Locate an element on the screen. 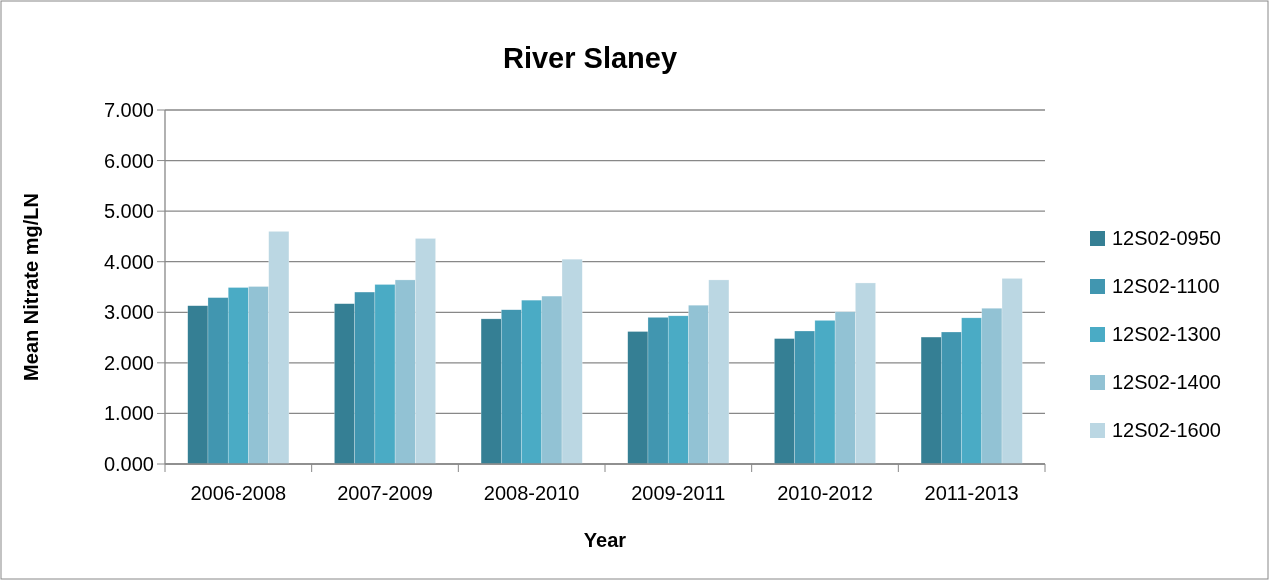 The height and width of the screenshot is (580, 1269). y-tick-label: 2.000 is located at coordinates (128, 362).